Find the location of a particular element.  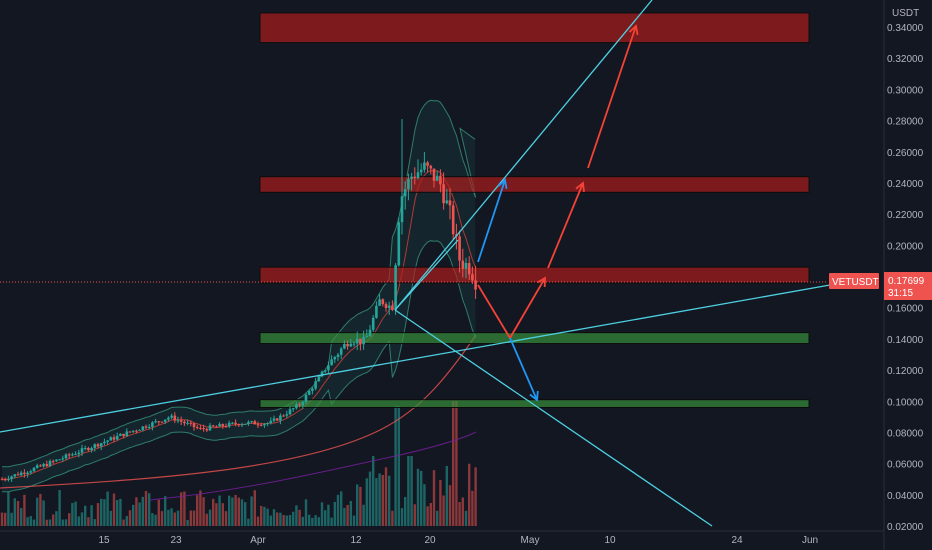

alt-projection-arrow-down-head is located at coordinates (534, 396).